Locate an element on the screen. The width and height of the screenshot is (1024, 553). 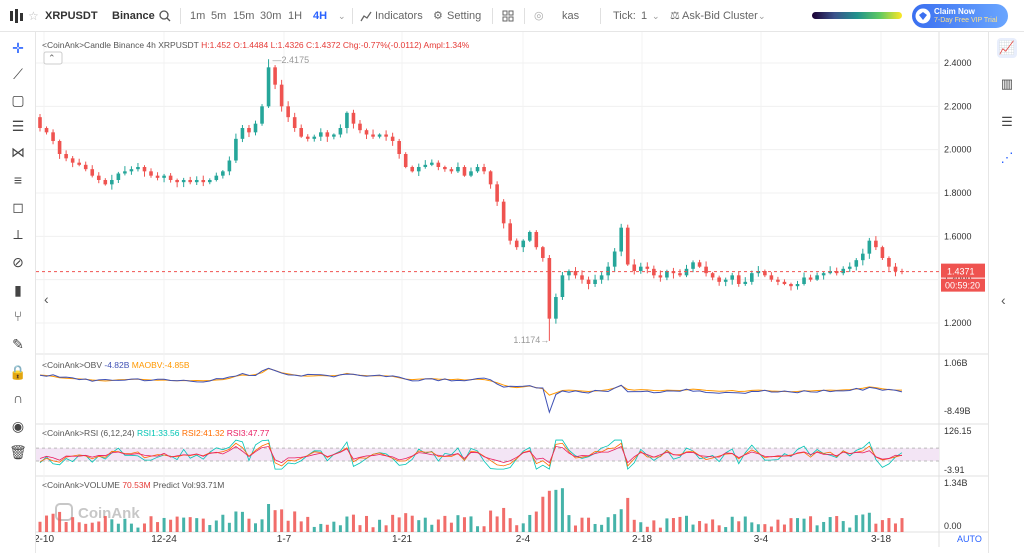
exchange-name: Binance is located at coordinates (133, 16).